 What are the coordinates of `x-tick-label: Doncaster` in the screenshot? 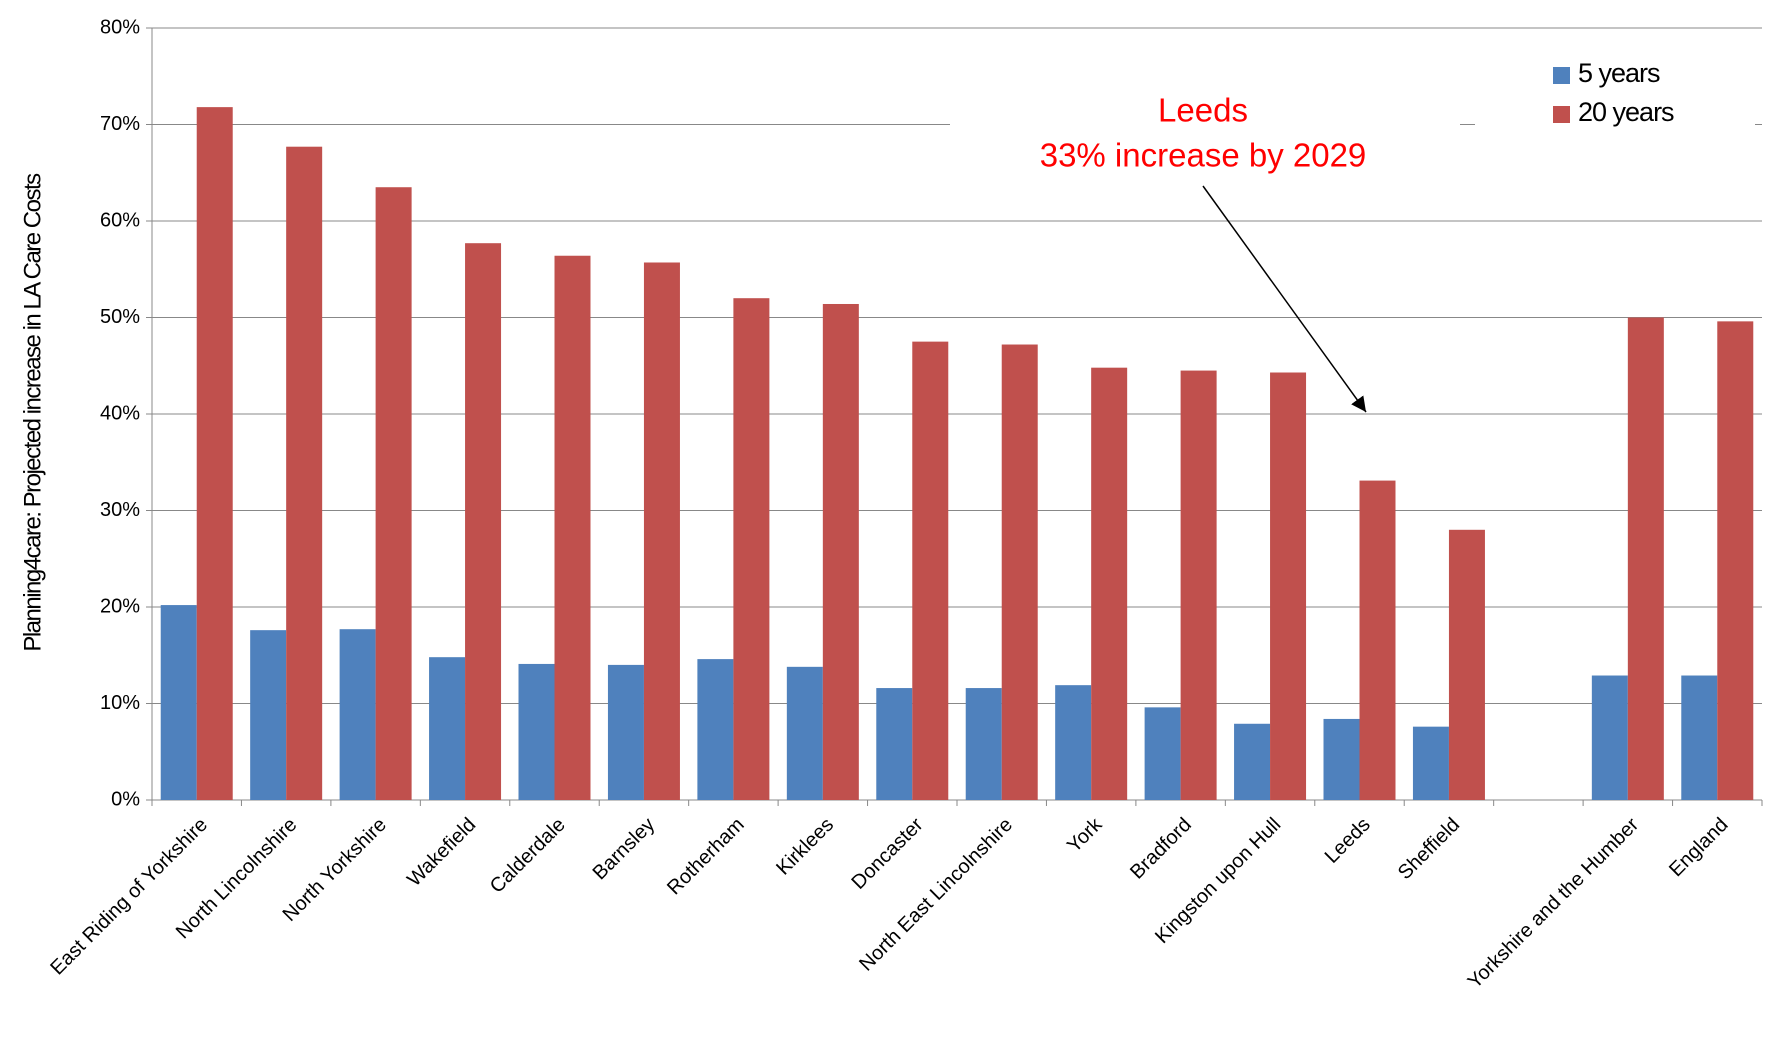 It's located at (888, 853).